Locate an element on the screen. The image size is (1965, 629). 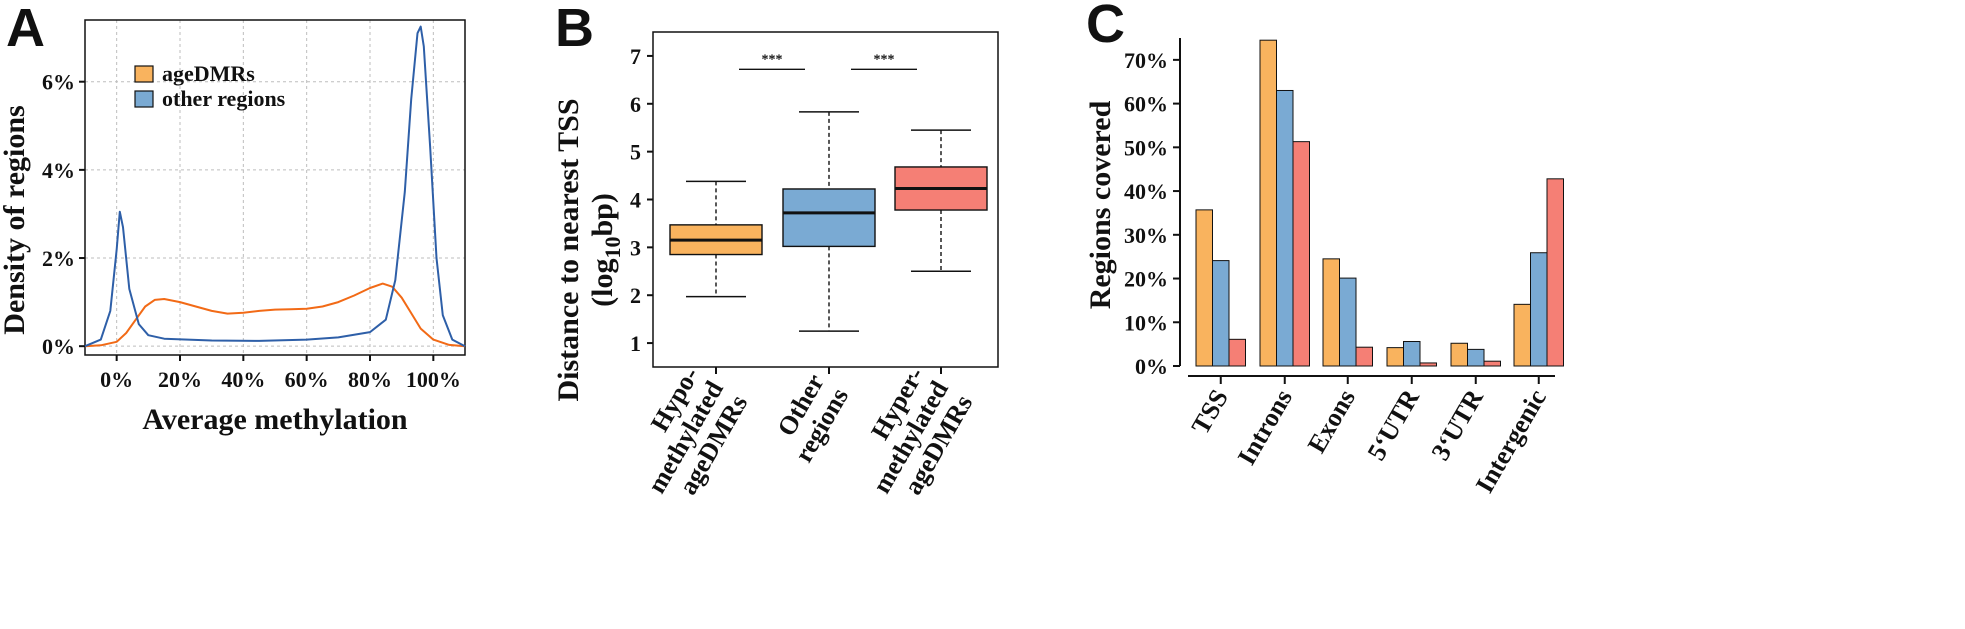
x-ticks-a: 0% 20% 40% 60% 80% 100% is located at coordinates (280, 373).